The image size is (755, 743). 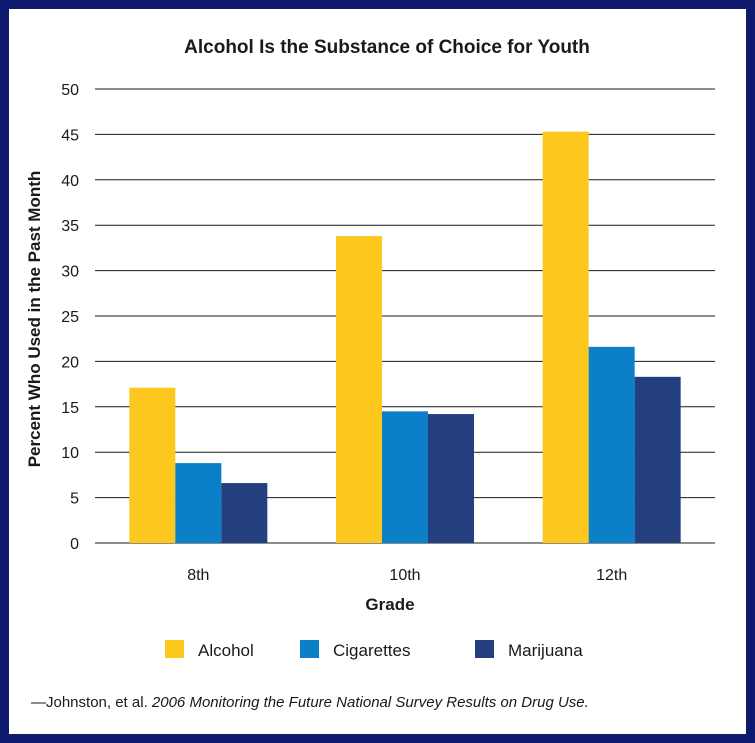 What do you see at coordinates (611, 444) in the screenshot?
I see `bar-cigarettes-12th` at bounding box center [611, 444].